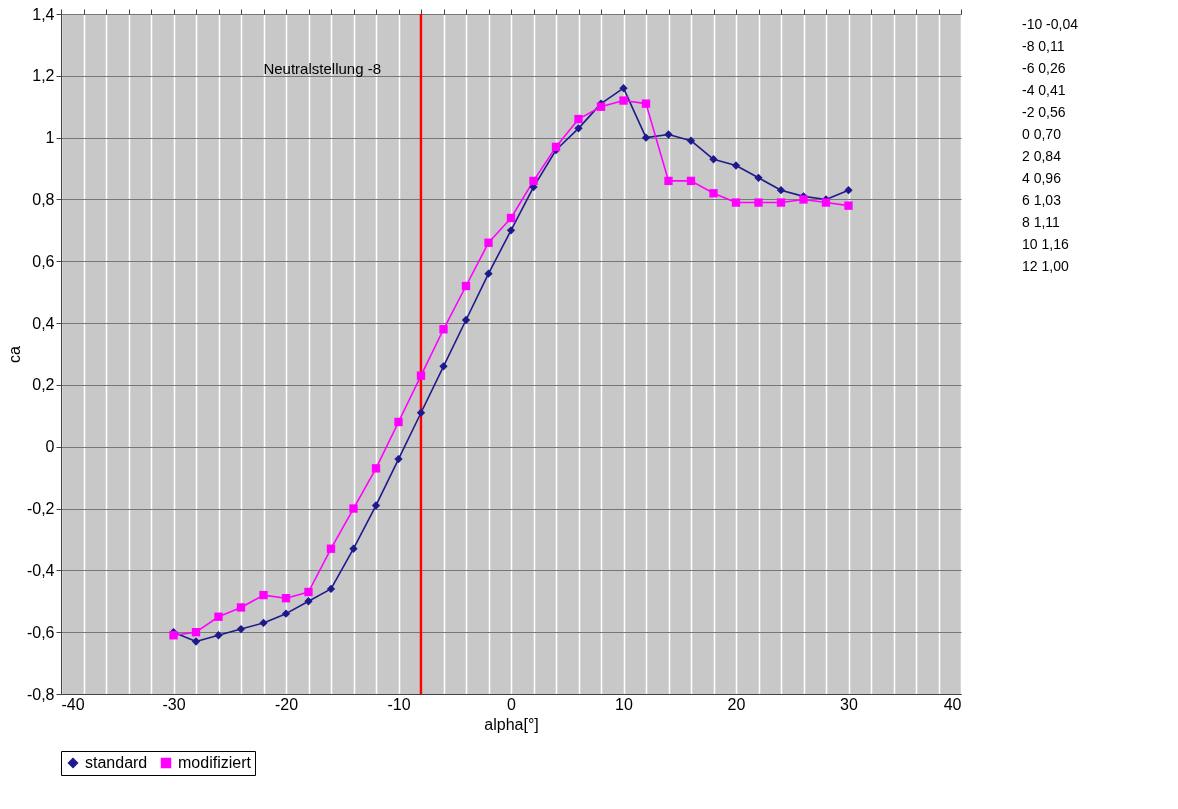 The image size is (1178, 809). What do you see at coordinates (40, 632) in the screenshot?
I see `y-tick-label: -0,6` at bounding box center [40, 632].